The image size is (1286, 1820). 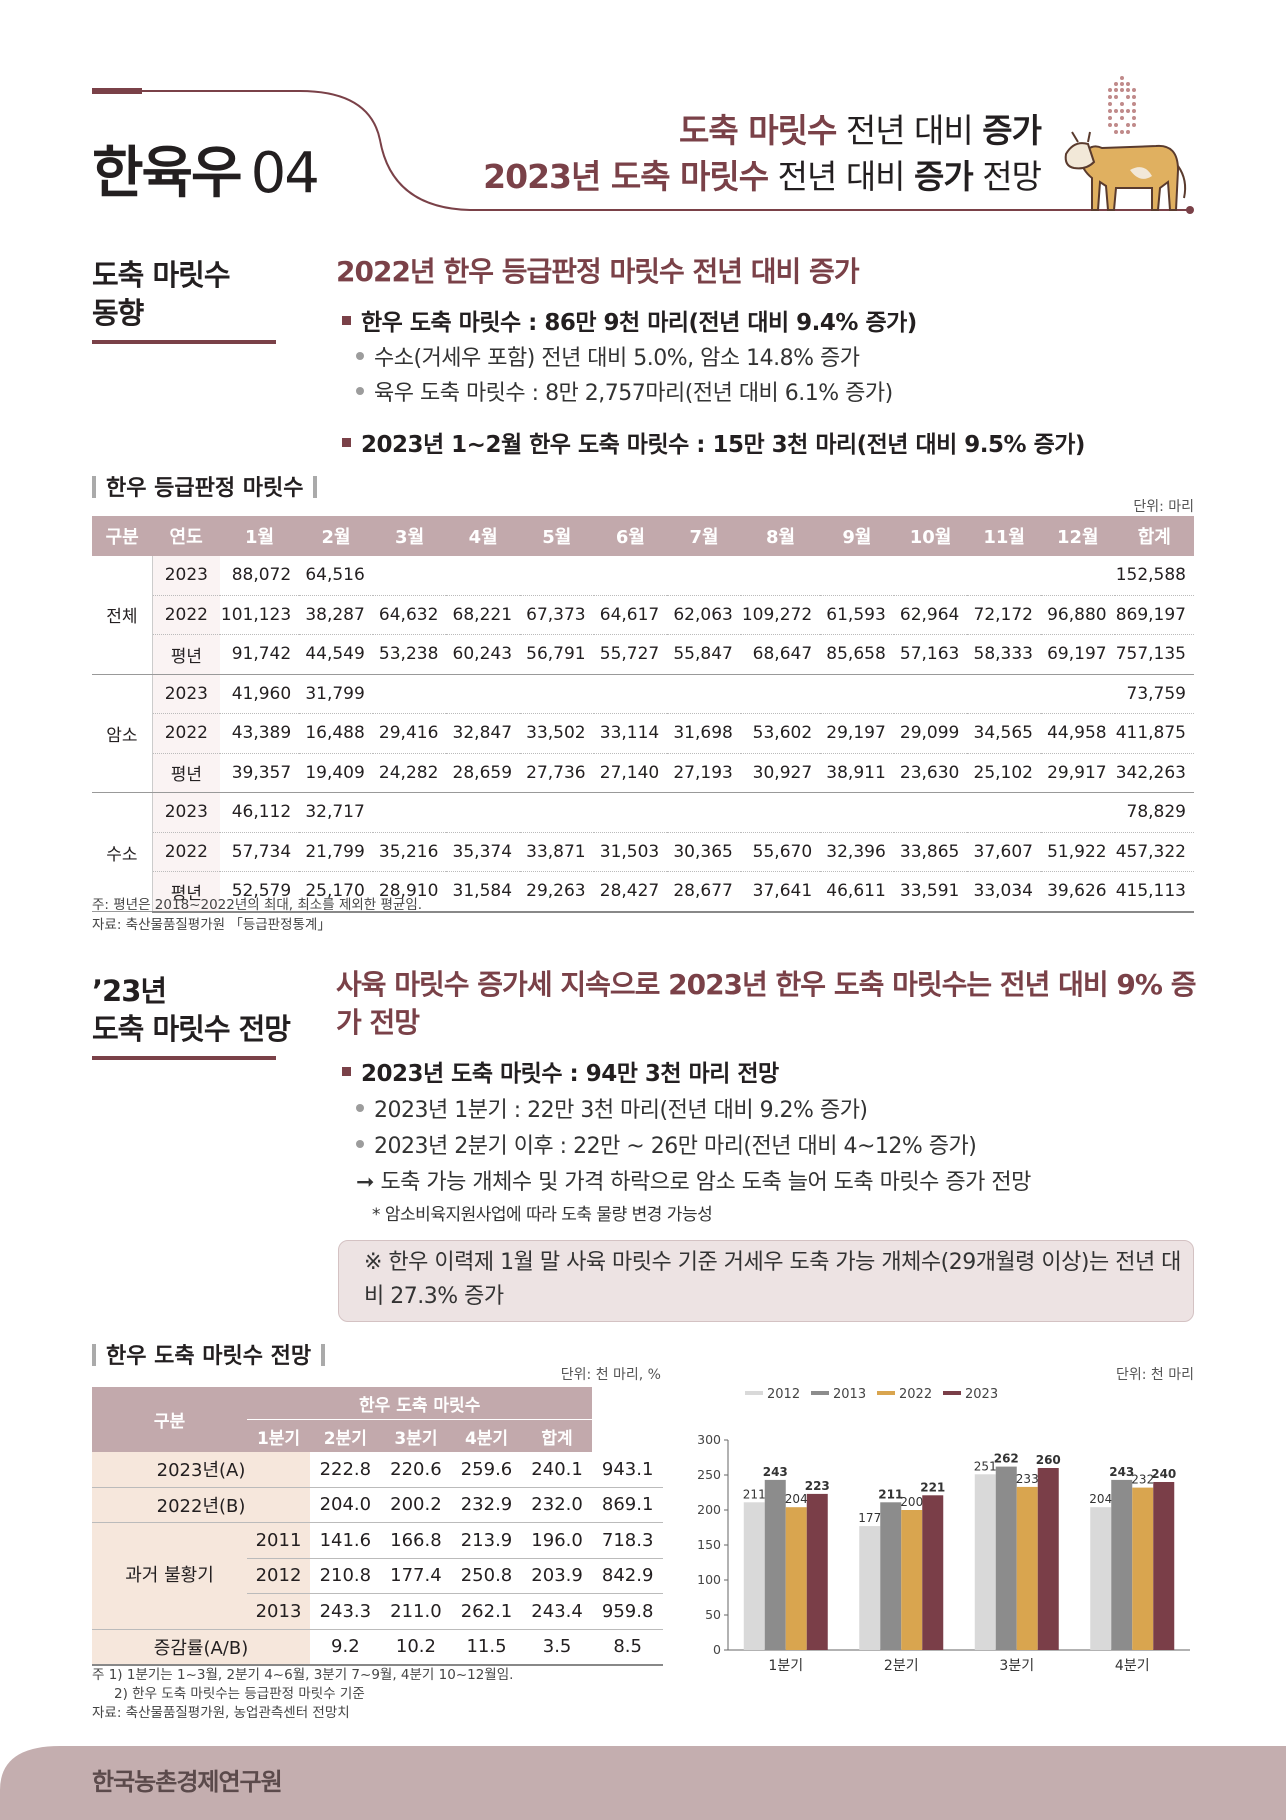 What do you see at coordinates (377, 1647) in the screenshot?
I see `table2-row: 증감률(A/B) 9.2 10.2 11.5 3.5 8.5` at bounding box center [377, 1647].